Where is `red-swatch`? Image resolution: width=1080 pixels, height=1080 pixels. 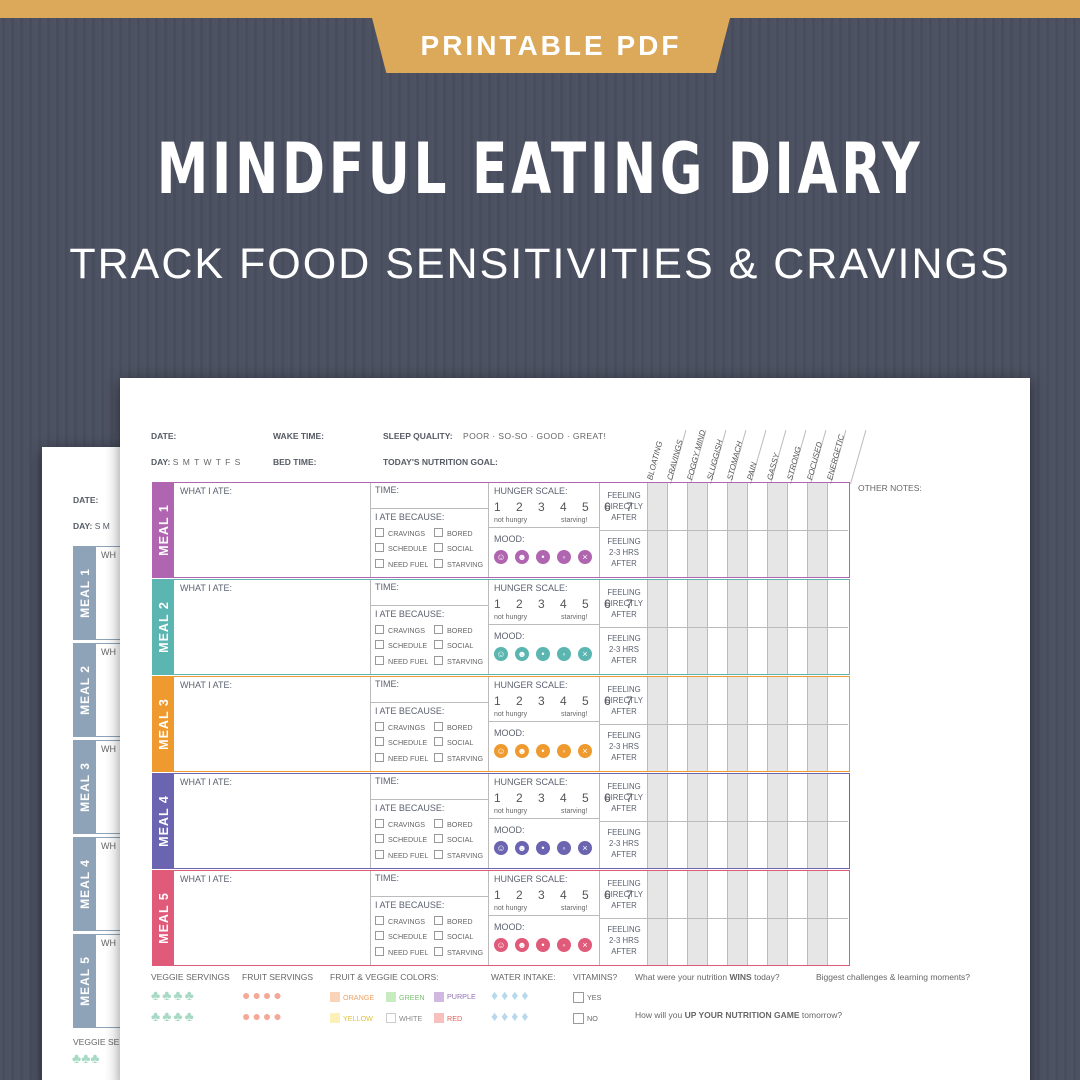
red-swatch is located at coordinates (439, 1018).